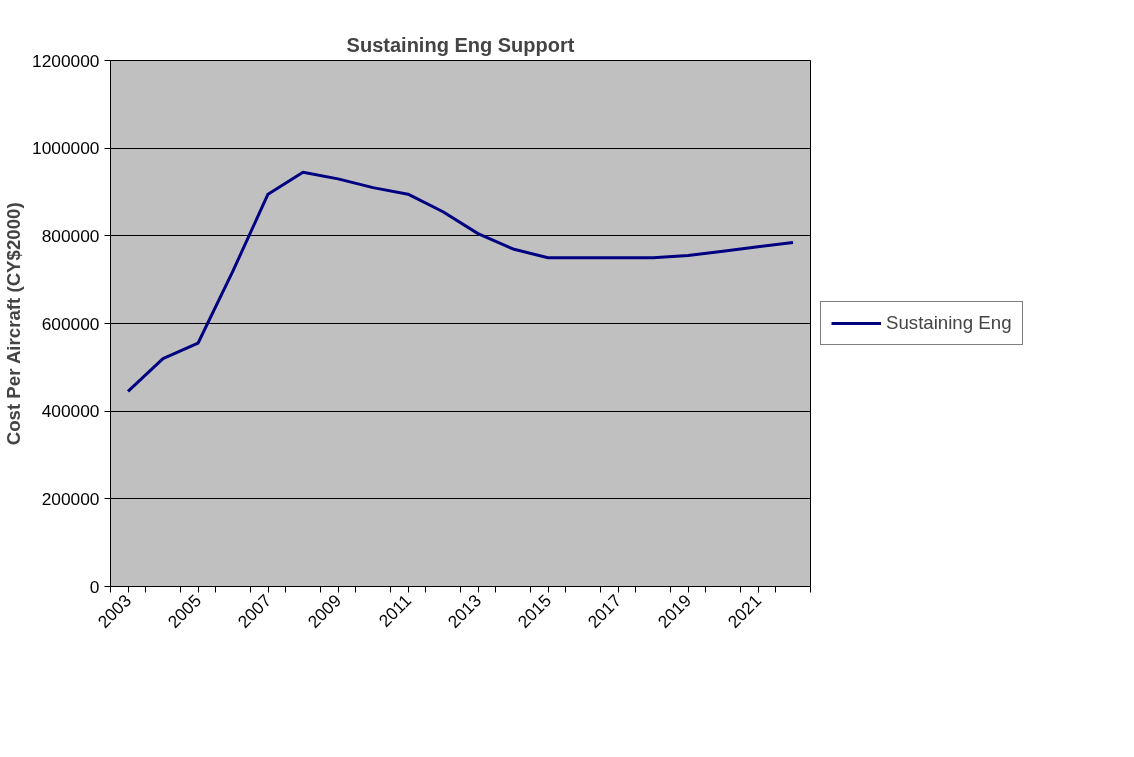 The height and width of the screenshot is (757, 1134). Describe the element at coordinates (949, 323) in the screenshot. I see `legend-label: Sustaining Eng` at that location.